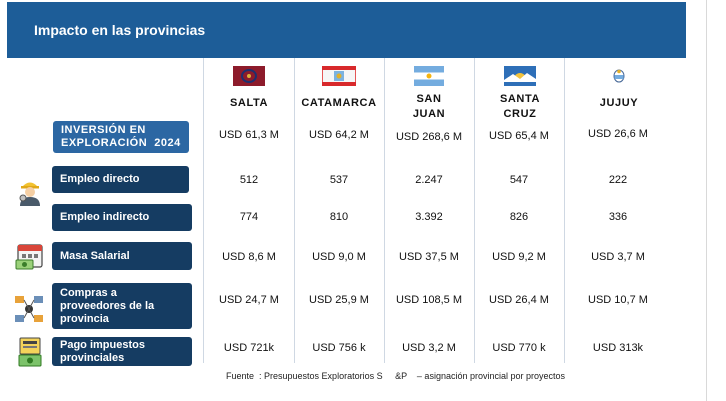  I want to click on cell-impuestos-salta: USD 721k, so click(249, 348).